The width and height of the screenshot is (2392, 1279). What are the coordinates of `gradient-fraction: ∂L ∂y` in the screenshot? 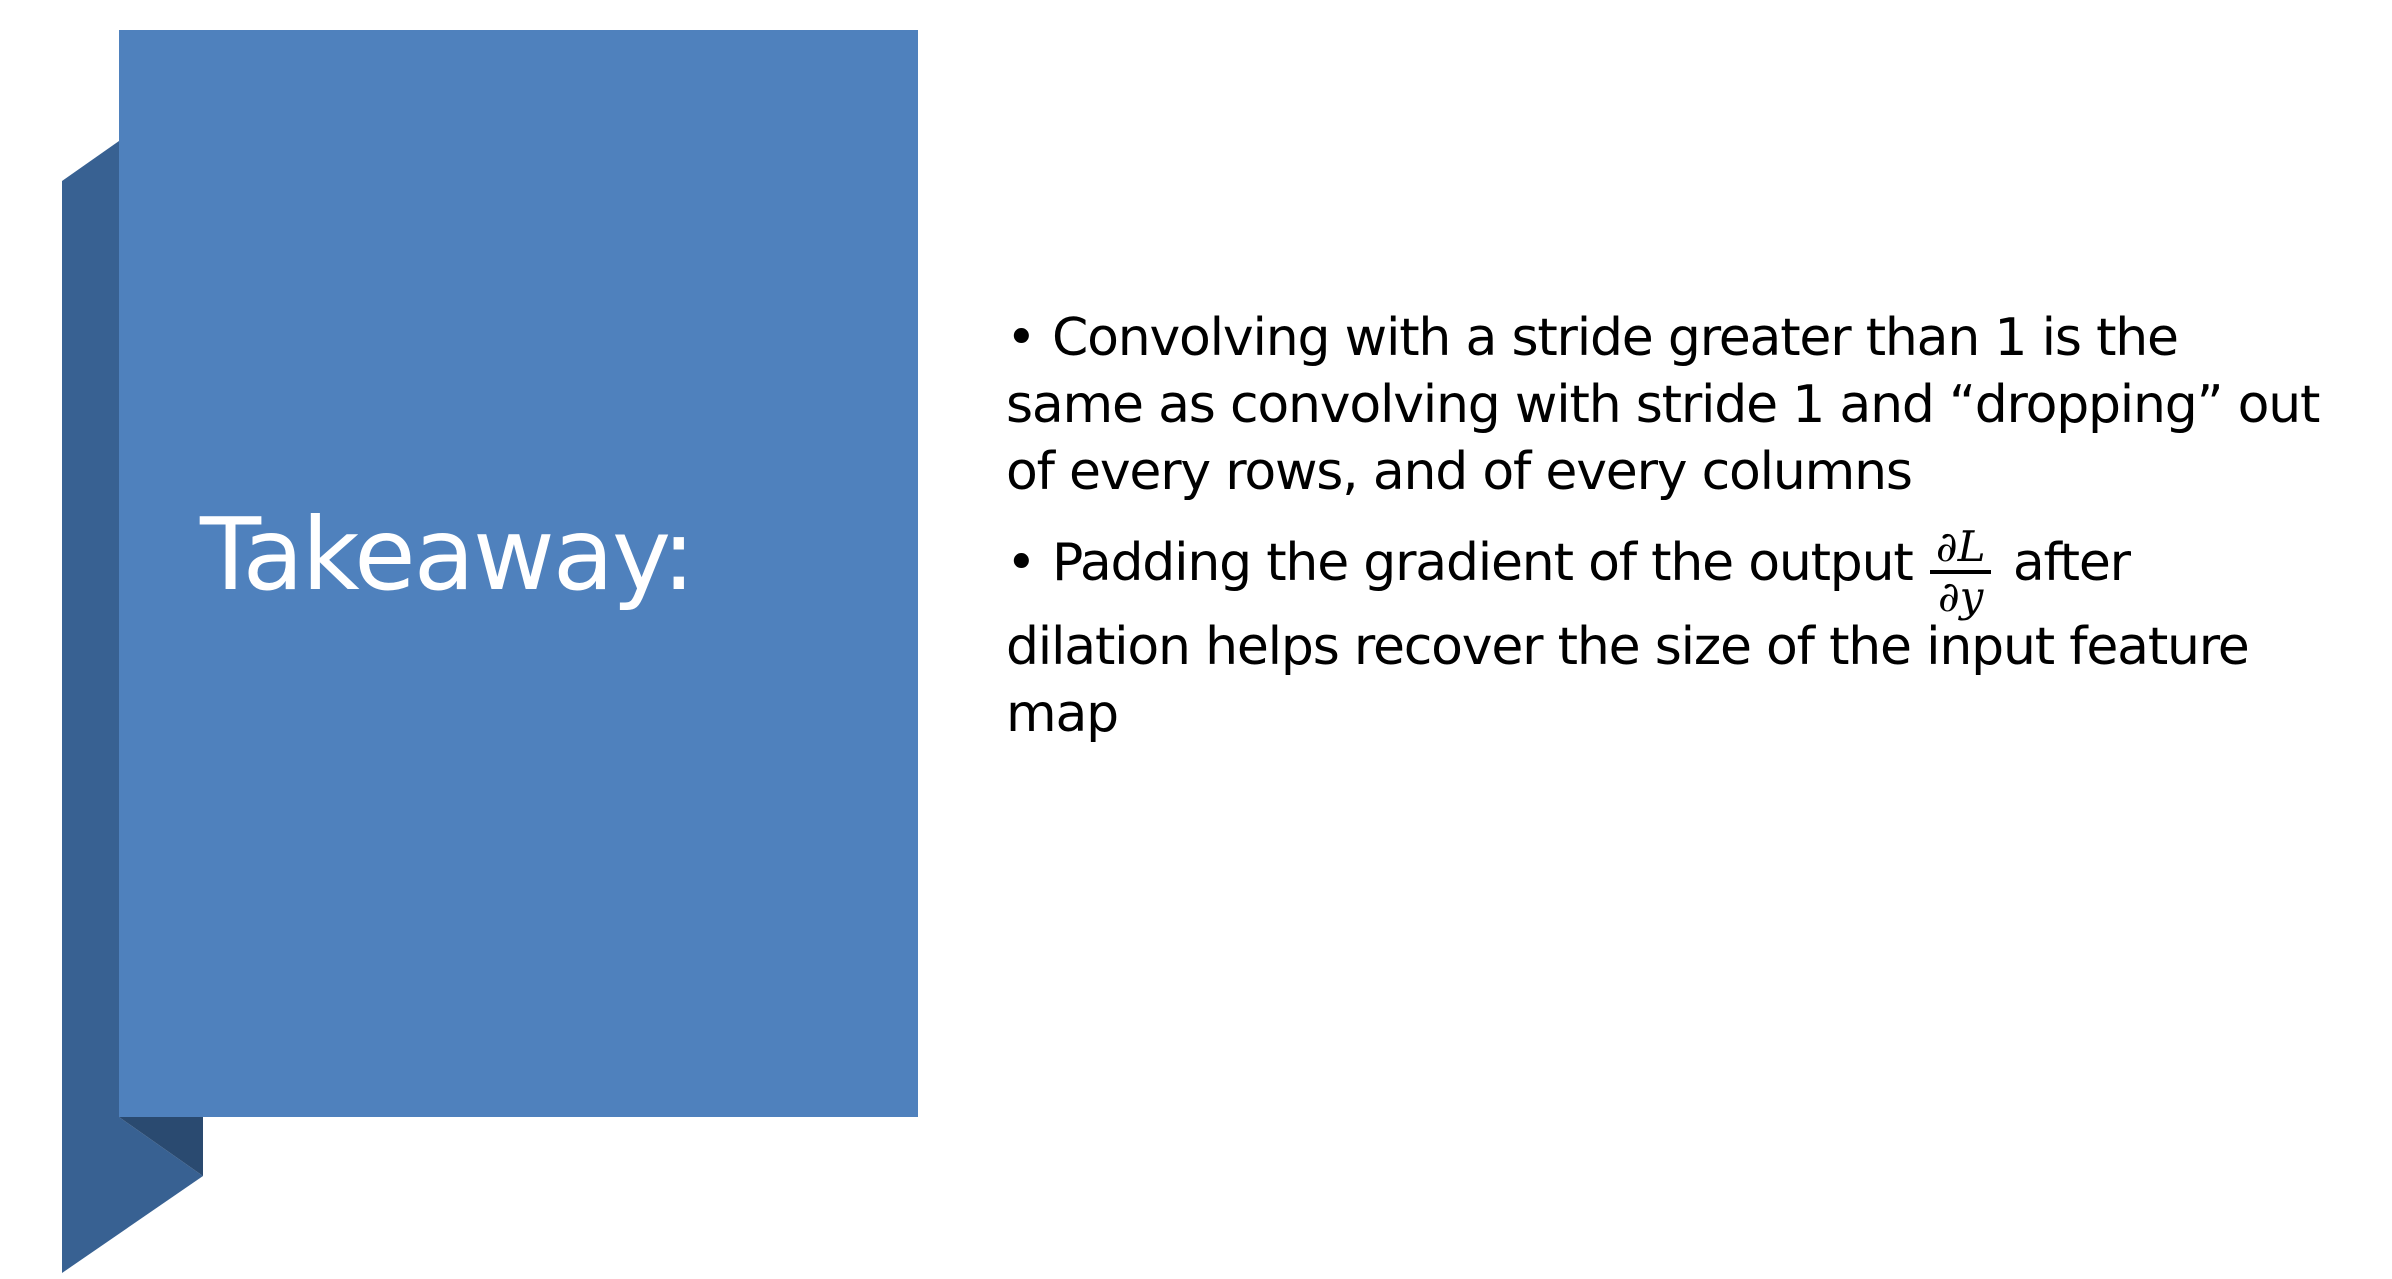 It's located at (1960, 571).